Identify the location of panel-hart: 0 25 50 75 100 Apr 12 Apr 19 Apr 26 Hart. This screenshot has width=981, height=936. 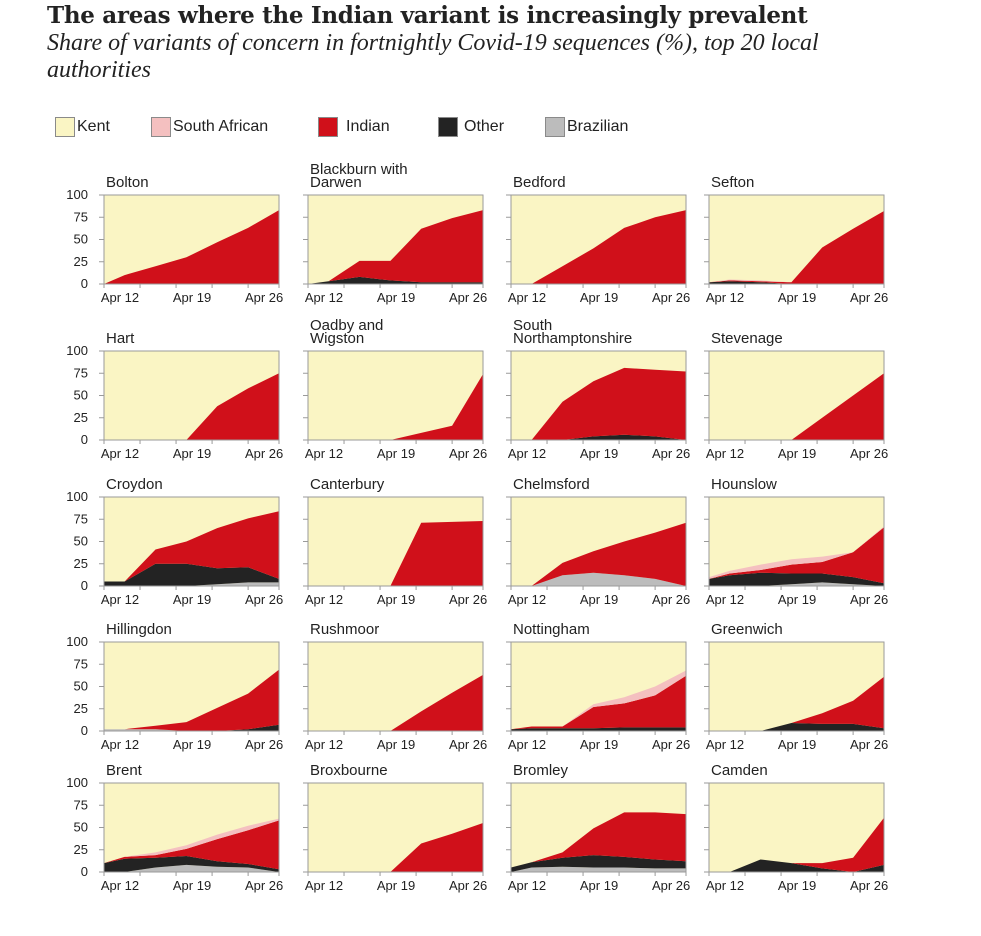
(174, 395).